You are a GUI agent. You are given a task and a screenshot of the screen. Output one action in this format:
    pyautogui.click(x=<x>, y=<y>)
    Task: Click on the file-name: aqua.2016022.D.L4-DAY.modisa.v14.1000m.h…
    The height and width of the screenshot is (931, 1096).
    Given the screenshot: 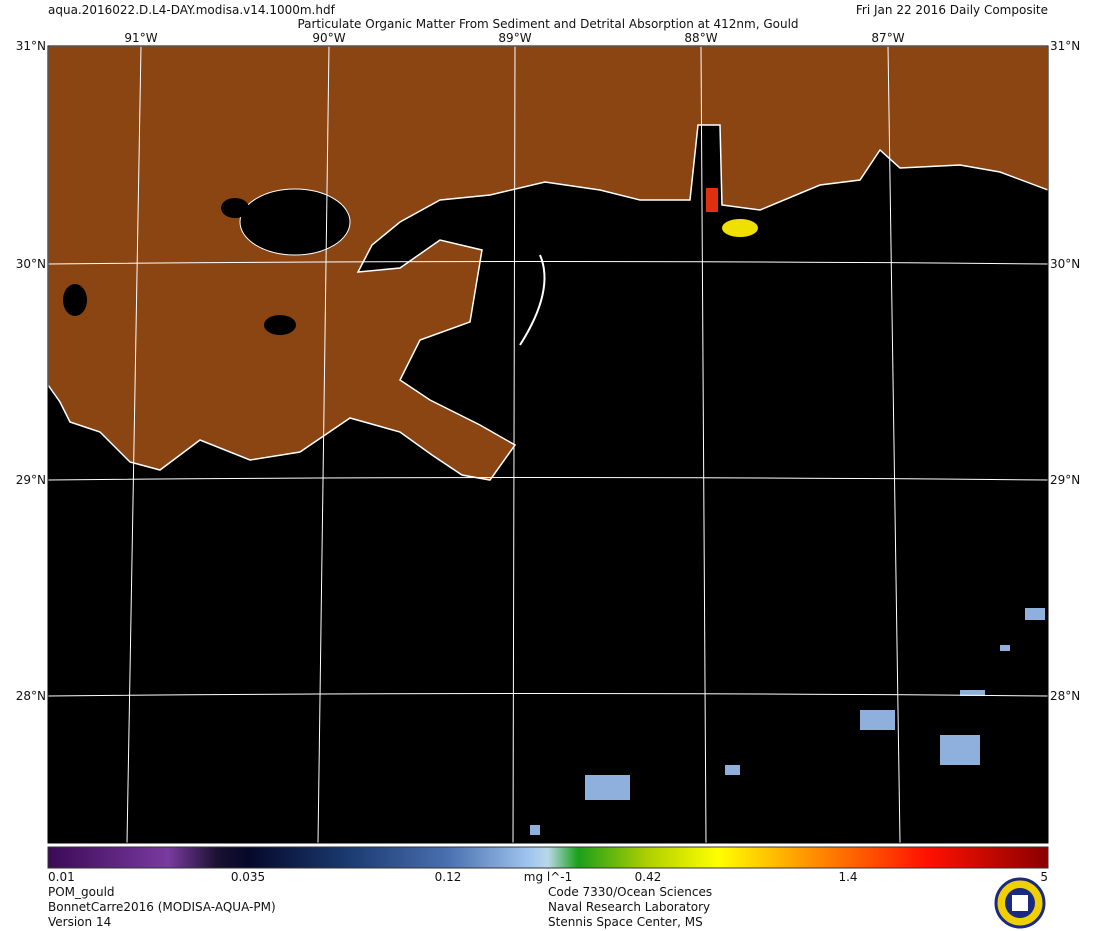 What is the action you would take?
    pyautogui.click(x=192, y=10)
    